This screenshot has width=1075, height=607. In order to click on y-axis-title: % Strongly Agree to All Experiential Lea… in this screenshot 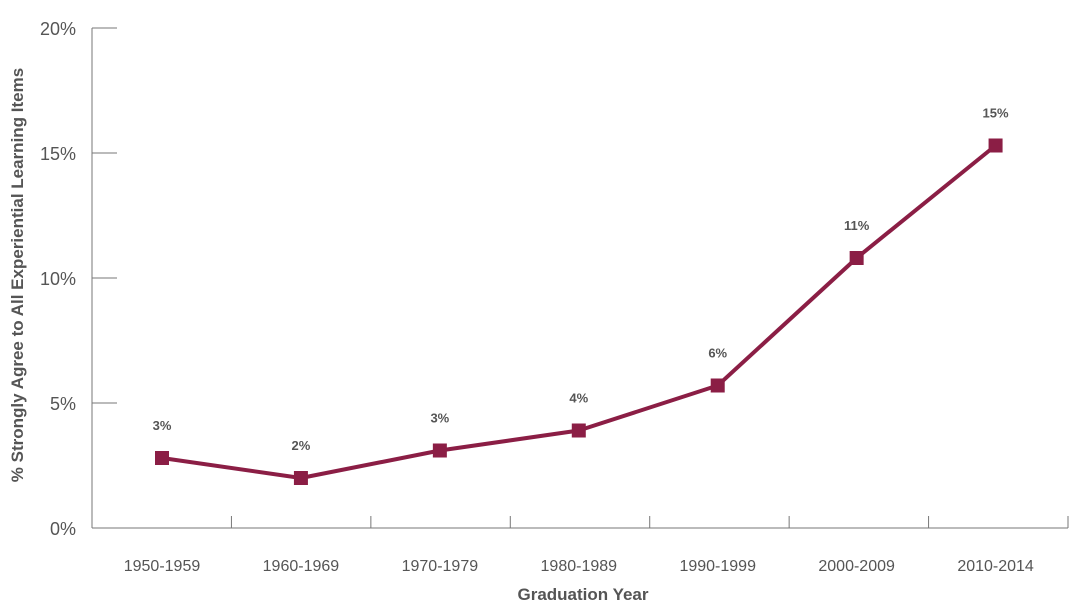, I will do `click(17, 275)`.